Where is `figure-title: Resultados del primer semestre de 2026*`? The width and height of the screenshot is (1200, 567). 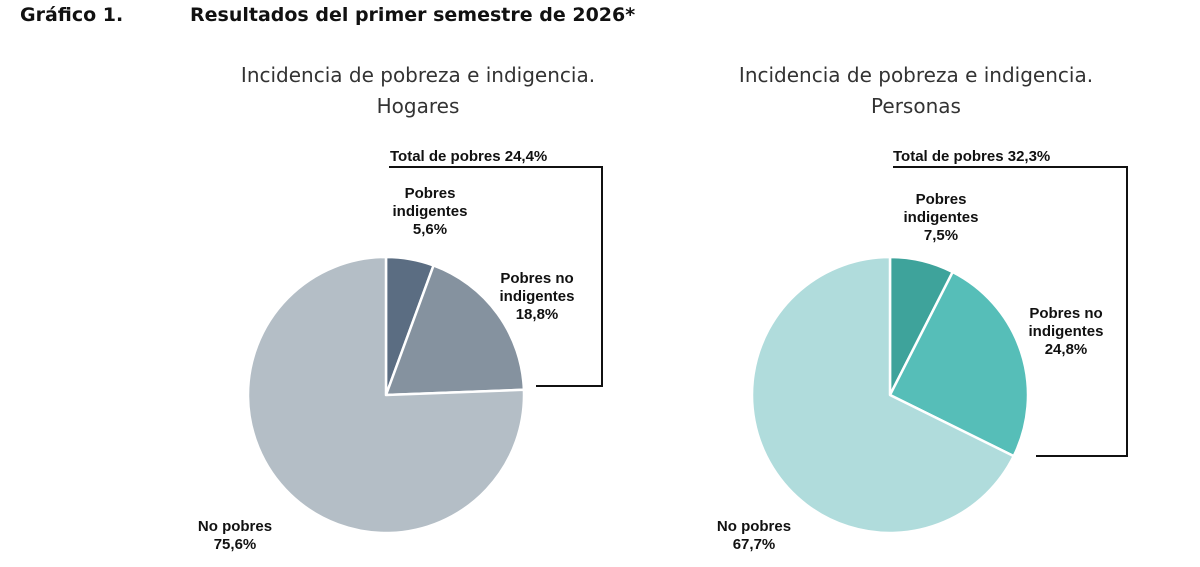 figure-title: Resultados del primer semestre de 2026* is located at coordinates (413, 15).